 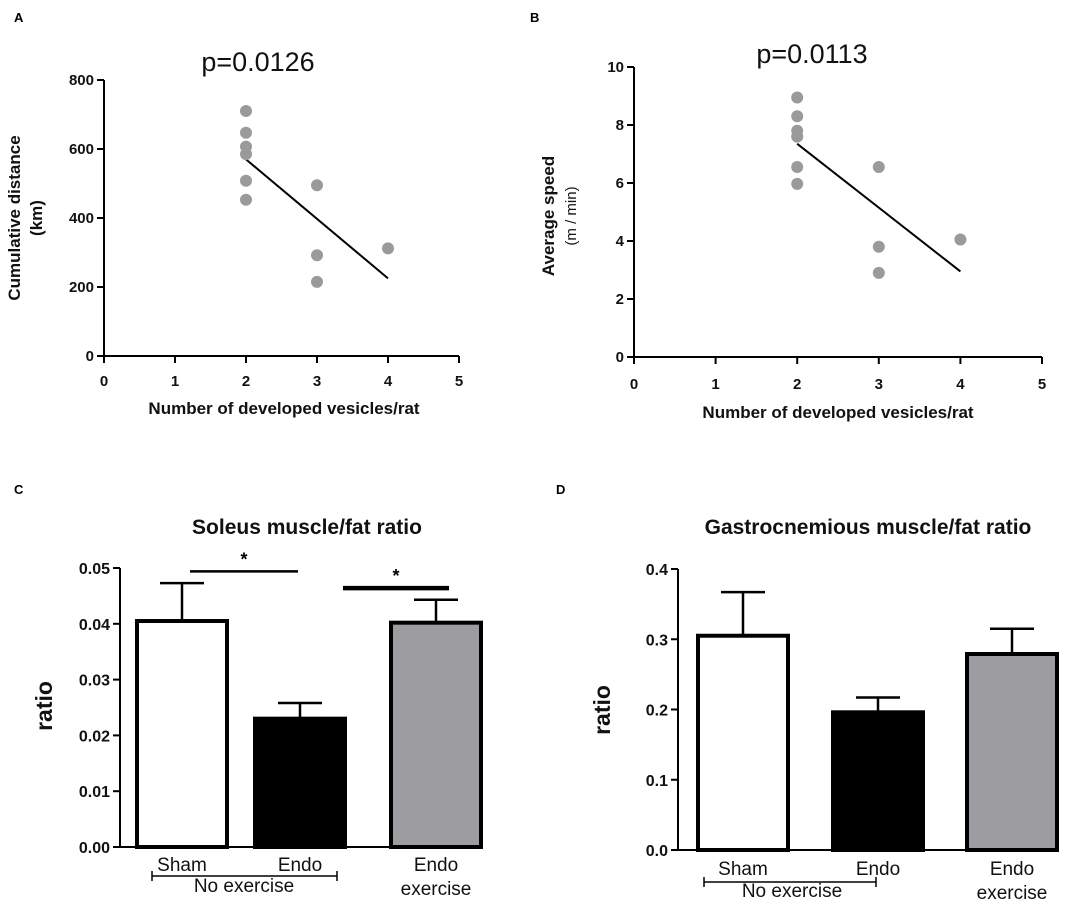 What do you see at coordinates (307, 527) in the screenshot?
I see `chart-title: Soleus muscle/fat ratio` at bounding box center [307, 527].